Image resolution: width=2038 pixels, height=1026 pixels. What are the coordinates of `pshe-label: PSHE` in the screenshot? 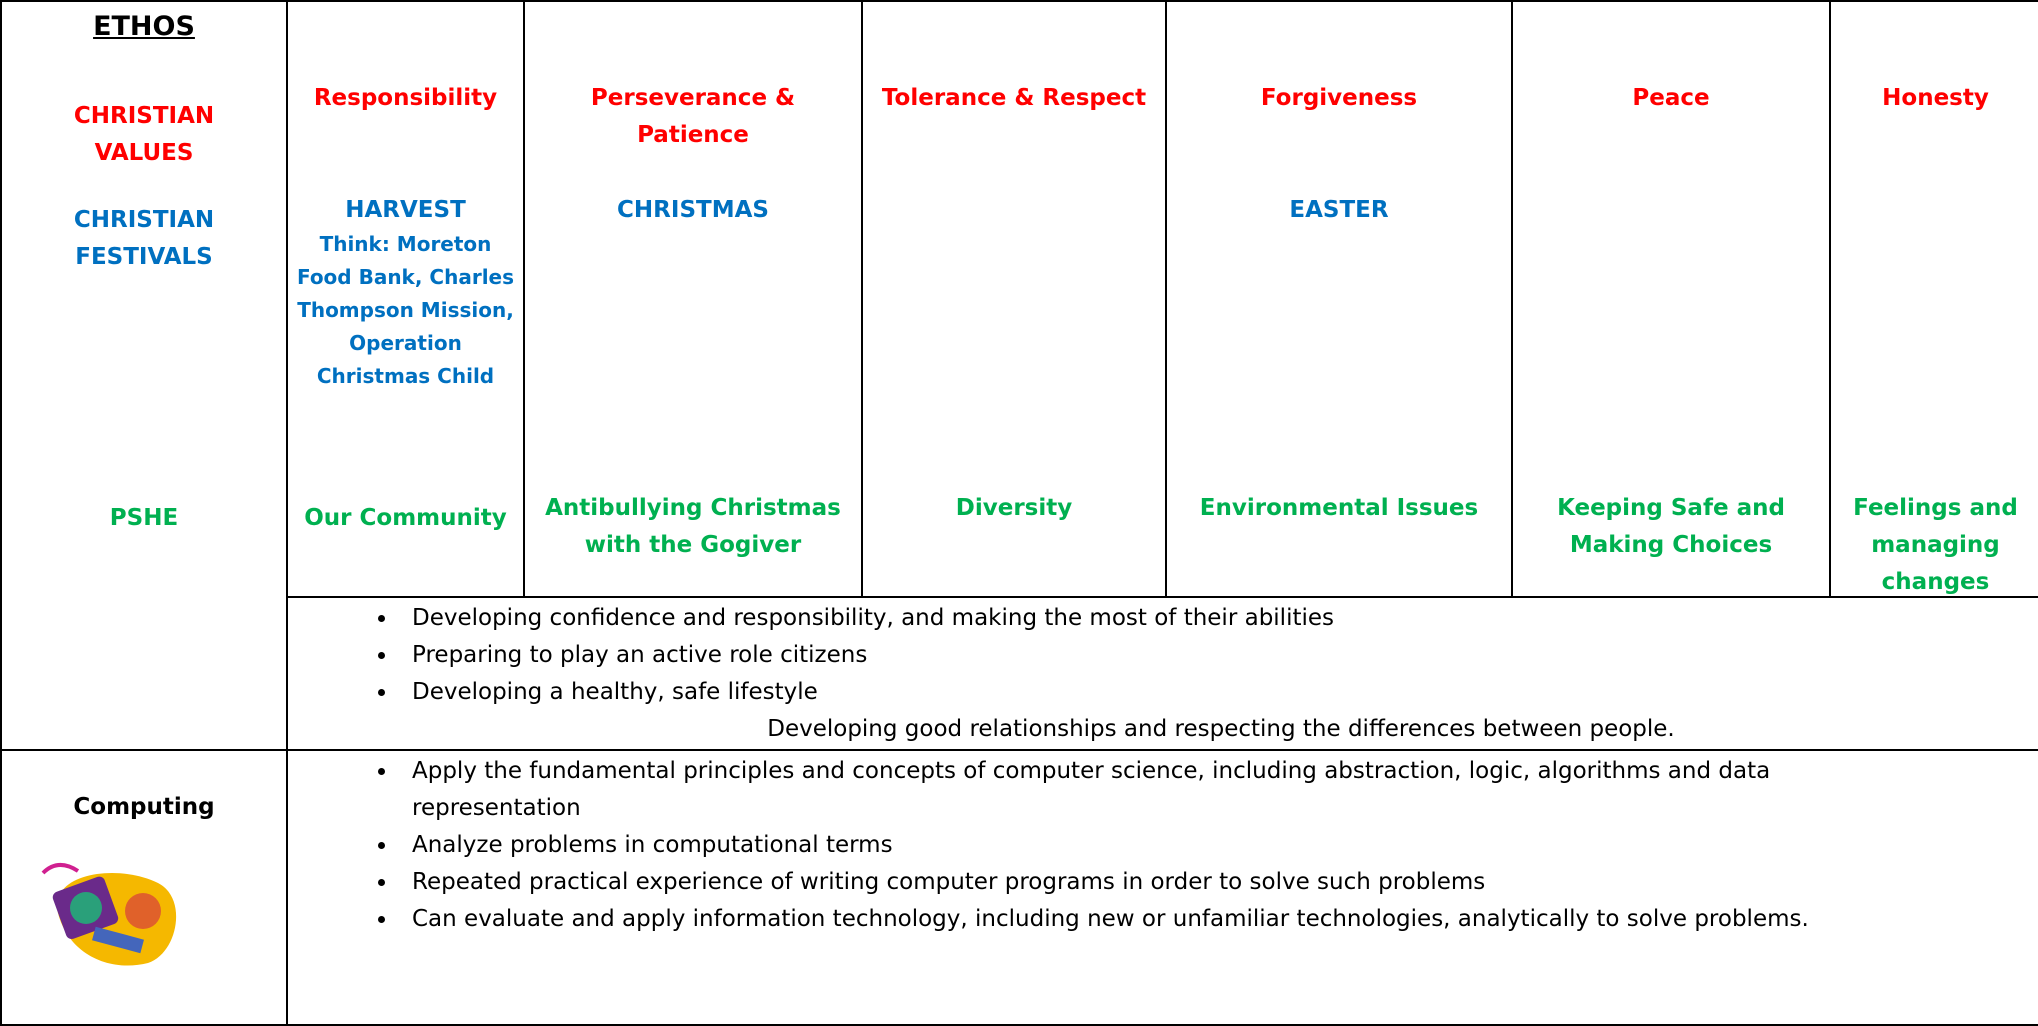 It's located at (144, 518).